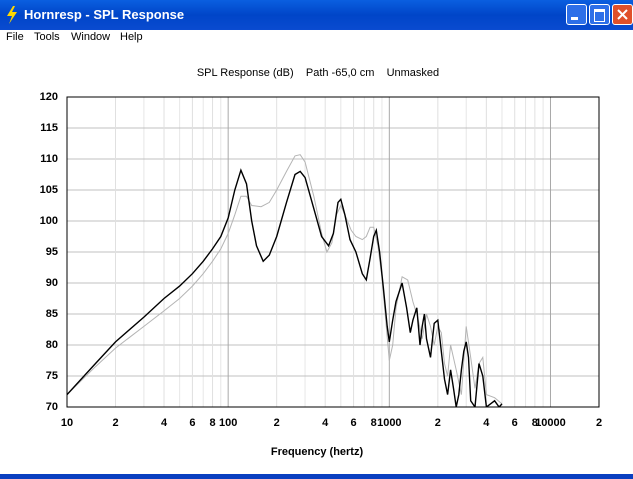 The image size is (633, 479). Describe the element at coordinates (576, 14) in the screenshot. I see `minimize-button` at that location.